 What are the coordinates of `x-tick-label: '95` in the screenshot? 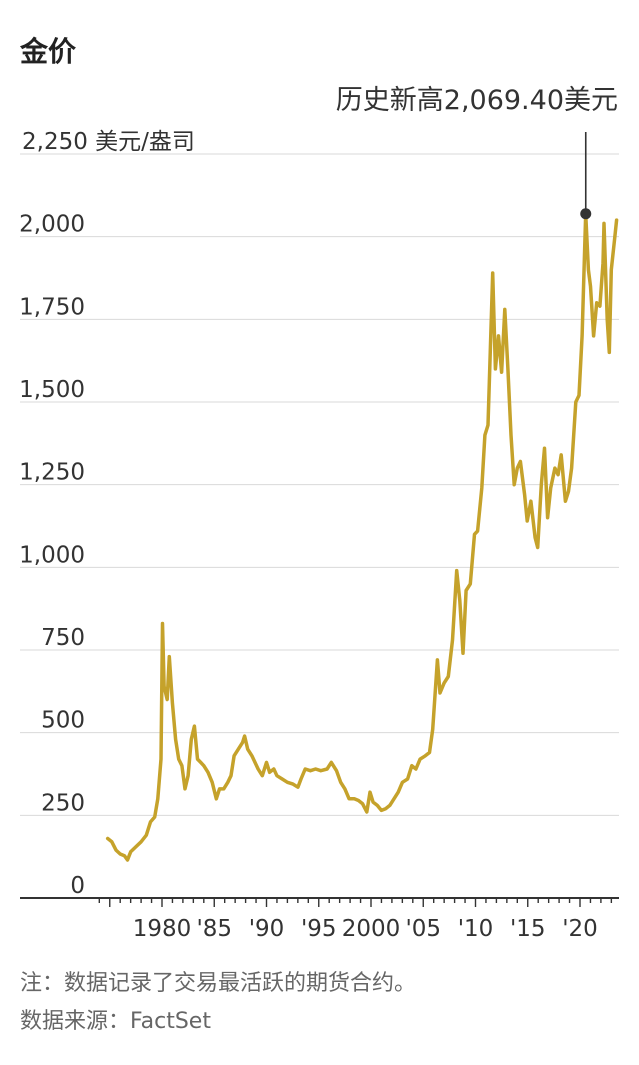 It's located at (319, 929).